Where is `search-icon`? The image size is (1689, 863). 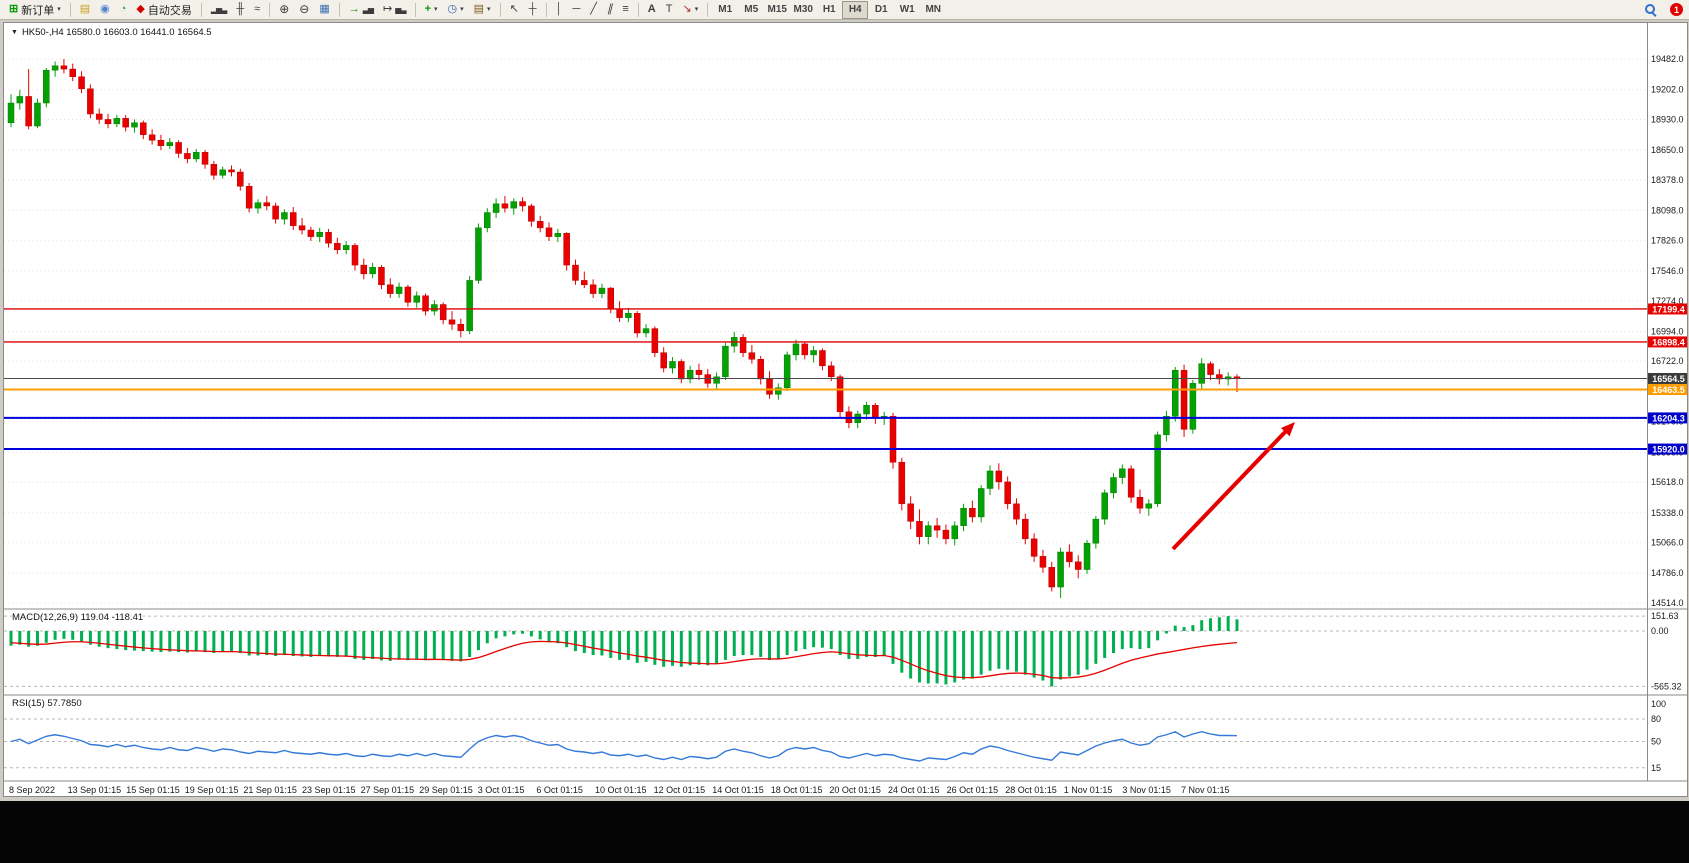
search-icon is located at coordinates (1651, 9).